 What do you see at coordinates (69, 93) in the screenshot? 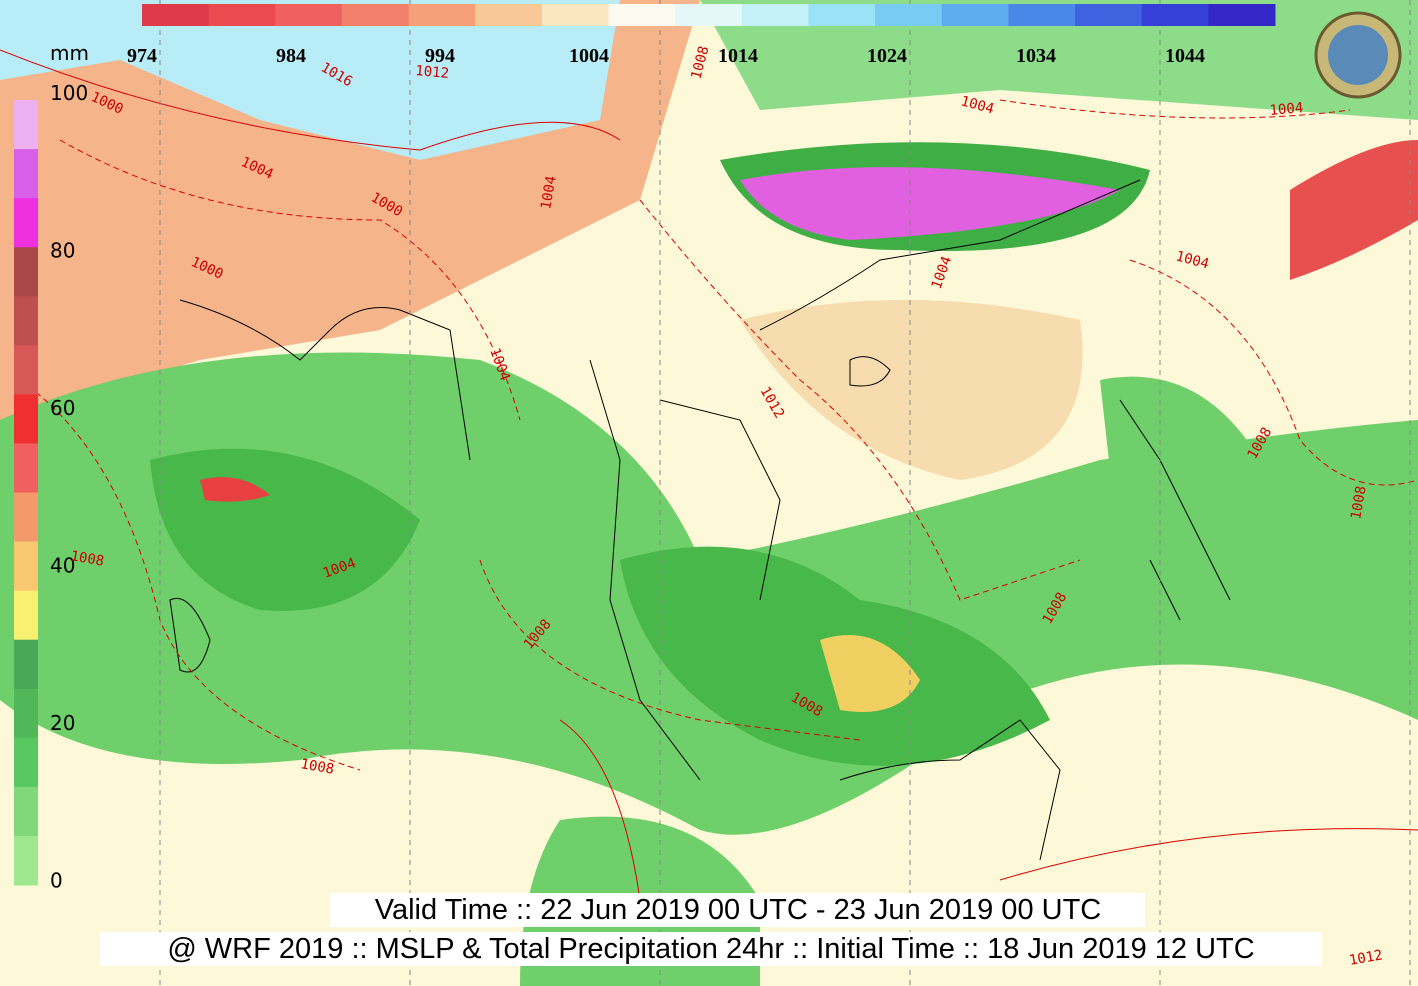
I see `precip-label: 100` at bounding box center [69, 93].